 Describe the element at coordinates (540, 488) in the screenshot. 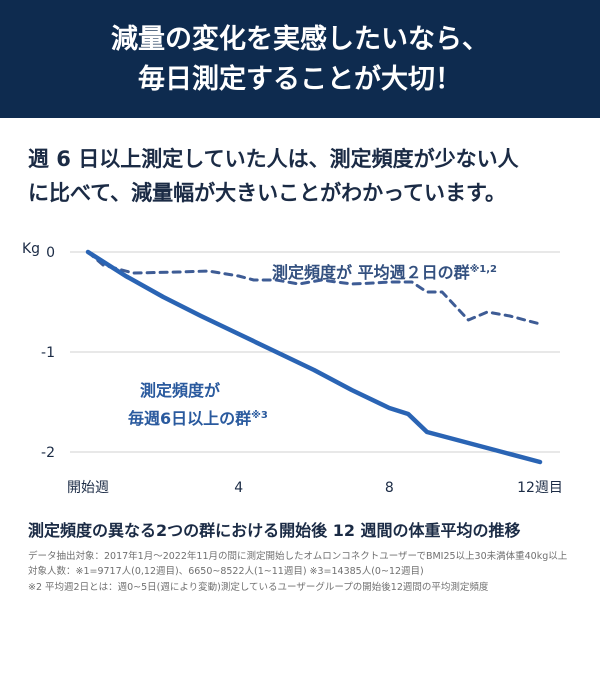

I see `x-tick-label: 12週目` at that location.